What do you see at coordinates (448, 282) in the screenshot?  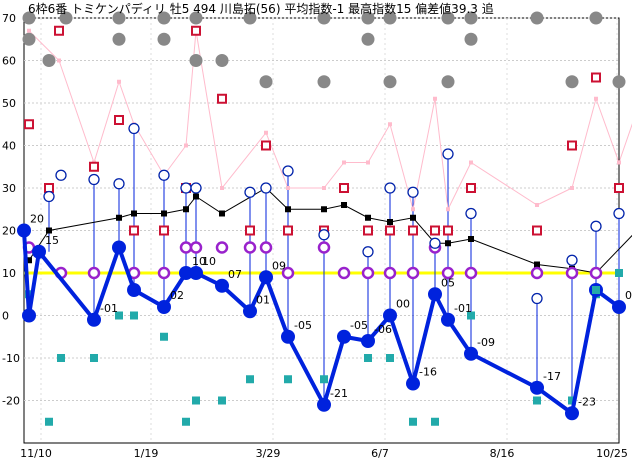 I see `main-data-label: 05` at bounding box center [448, 282].